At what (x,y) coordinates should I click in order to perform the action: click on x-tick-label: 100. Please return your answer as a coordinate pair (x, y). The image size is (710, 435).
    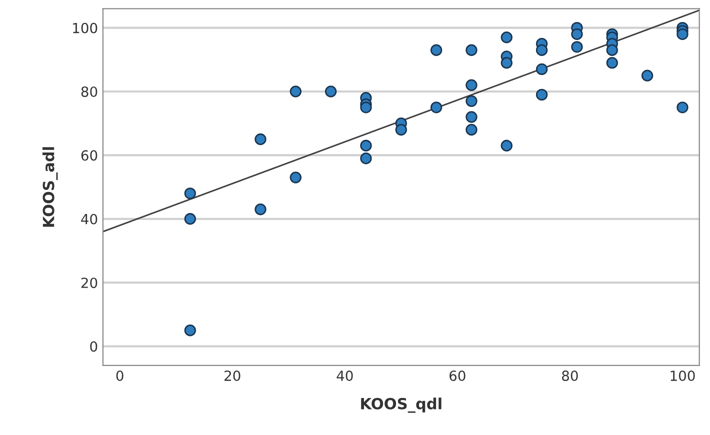
    Looking at the image, I should click on (682, 376).